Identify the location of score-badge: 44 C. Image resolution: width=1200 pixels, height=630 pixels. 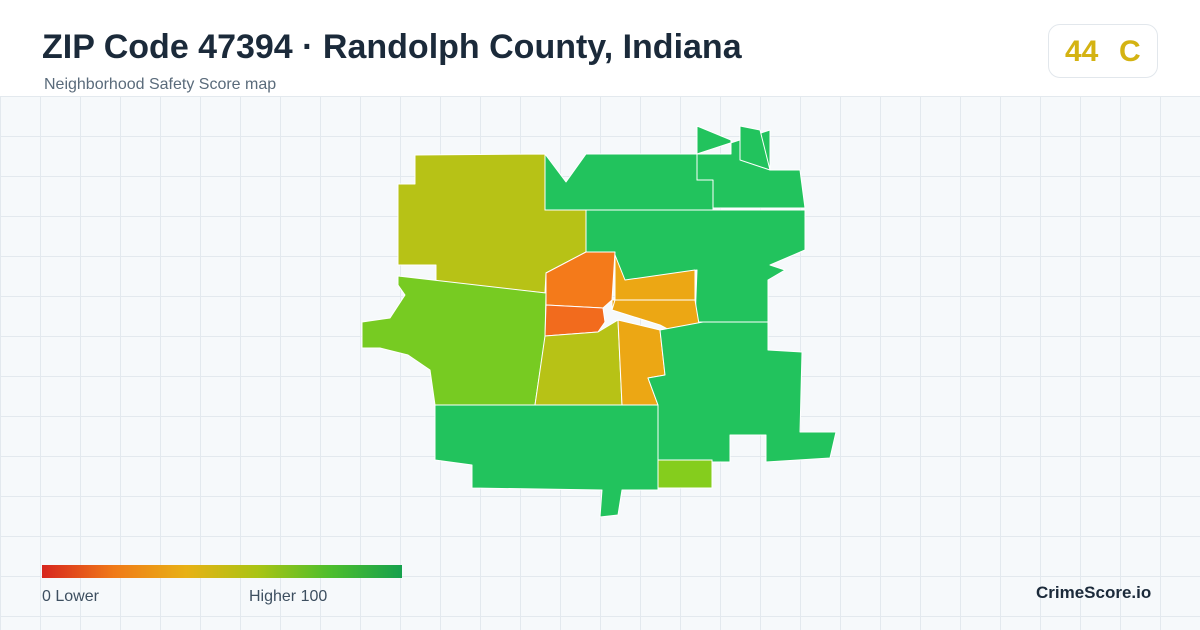
(1103, 51).